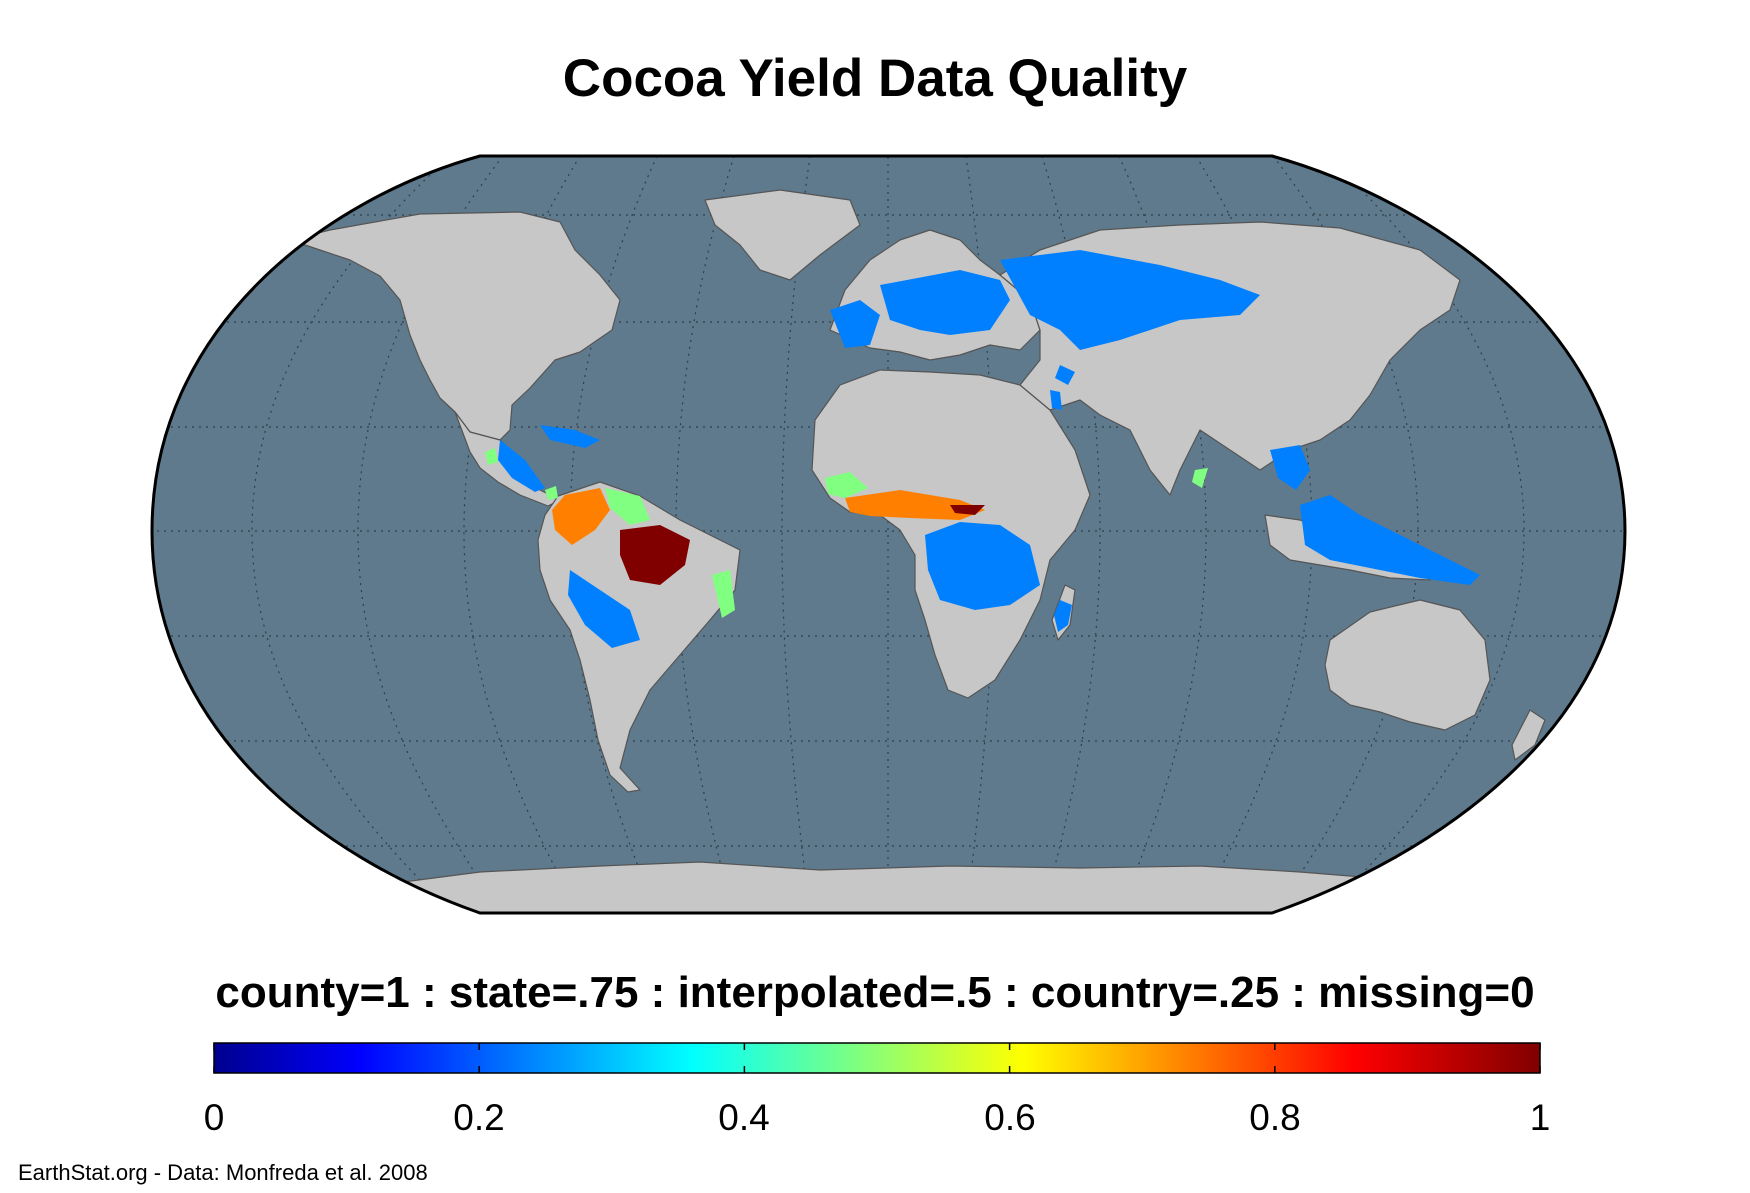  I want to click on map-title: Cocoa Yield Data Quality, so click(875, 78).